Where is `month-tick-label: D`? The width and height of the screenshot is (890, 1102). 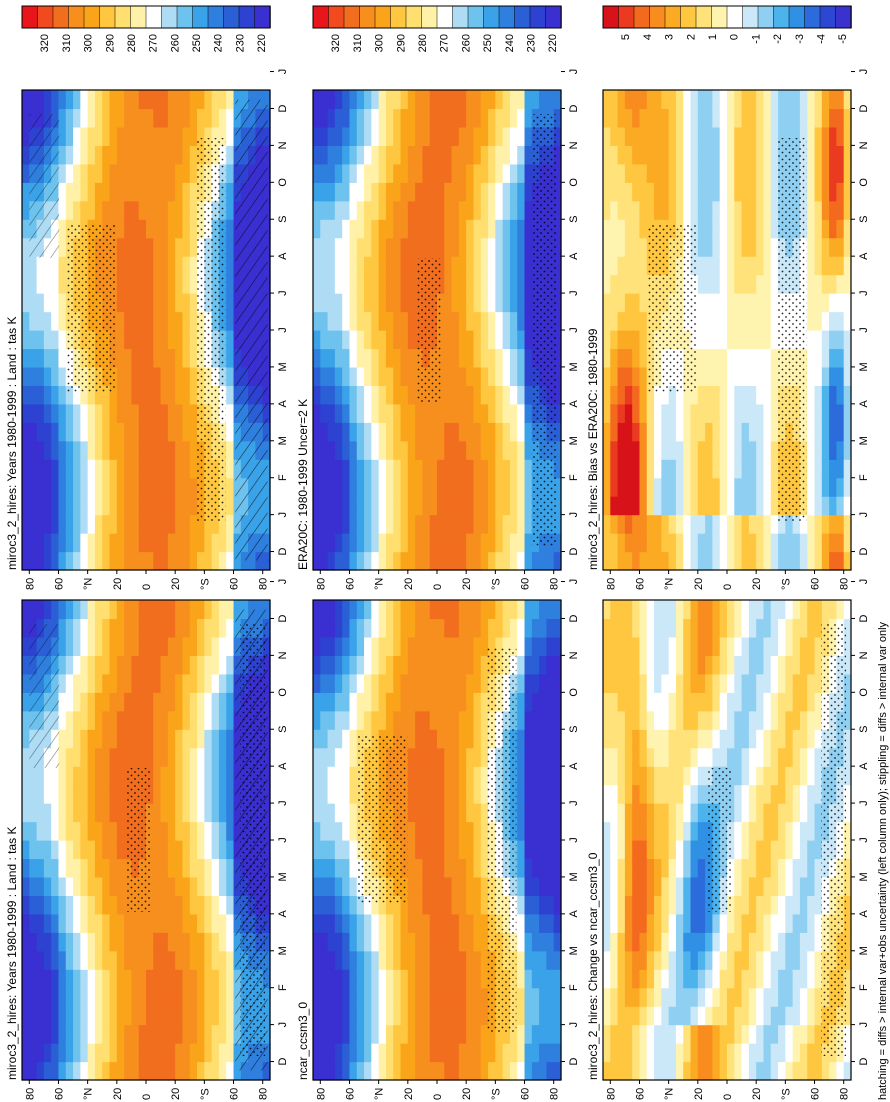
month-tick-label: D is located at coordinates (283, 618).